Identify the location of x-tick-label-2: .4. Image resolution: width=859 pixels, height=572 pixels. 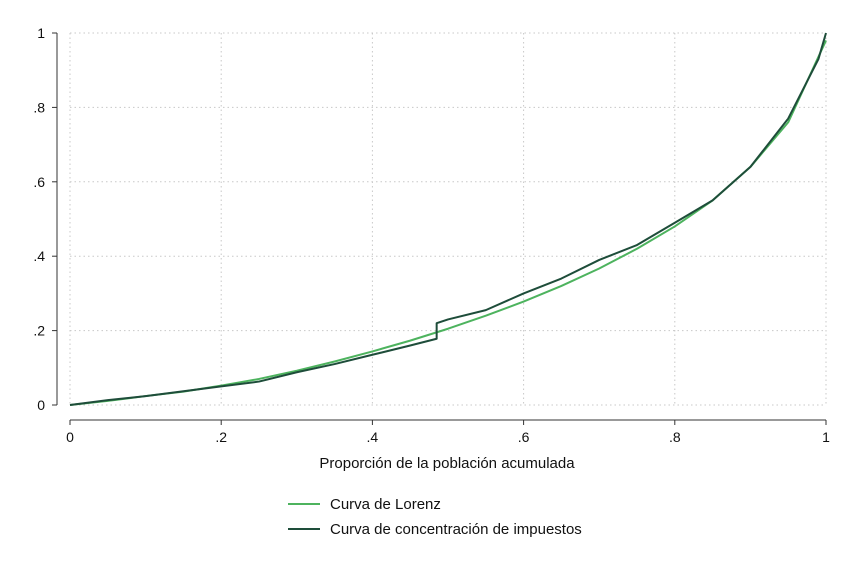
(373, 437).